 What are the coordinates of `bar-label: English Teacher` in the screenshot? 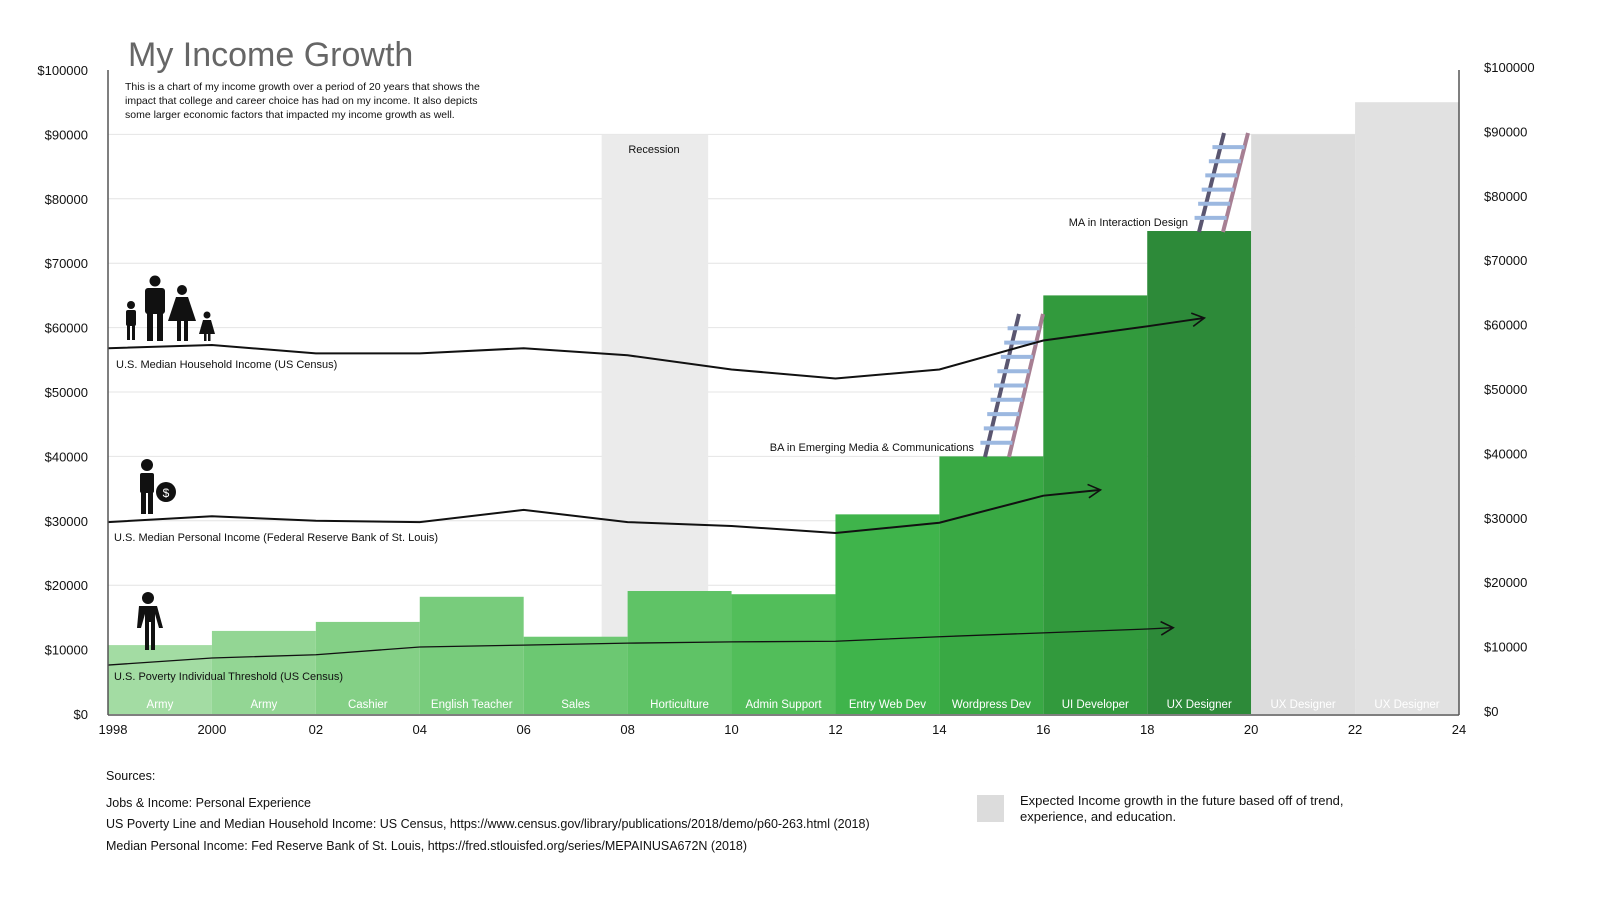 It's located at (472, 705).